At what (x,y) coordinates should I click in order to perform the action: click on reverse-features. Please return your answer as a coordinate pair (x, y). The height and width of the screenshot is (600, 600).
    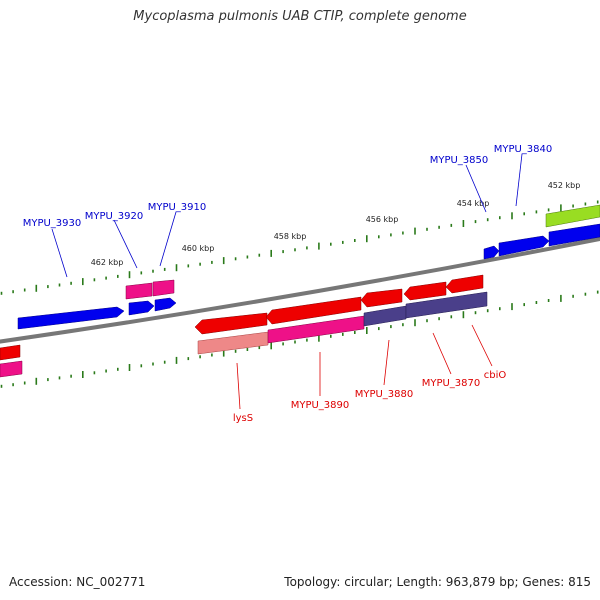
    Looking at the image, I should click on (244, 326).